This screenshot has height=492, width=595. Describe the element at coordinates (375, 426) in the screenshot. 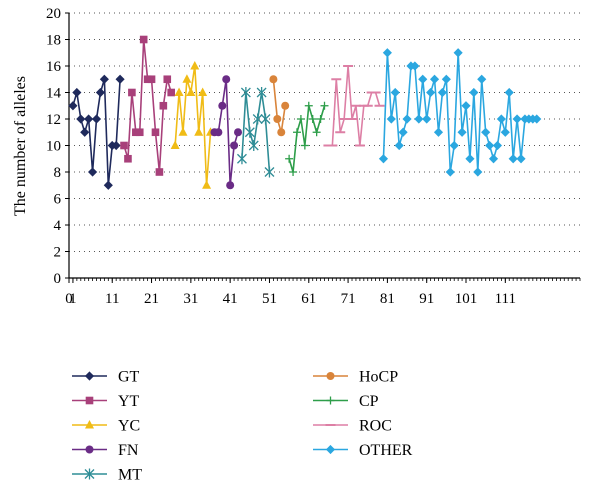

I see `legend-label-roc: ROC` at that location.